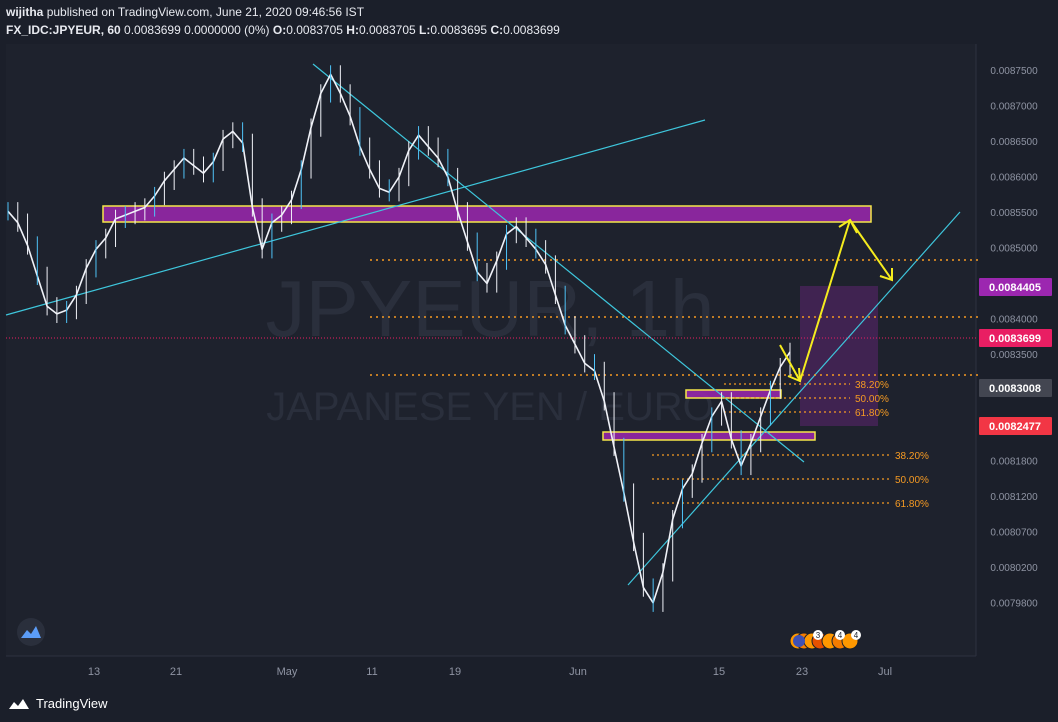  Describe the element at coordinates (1014, 604) in the screenshot. I see `price-axis-label: 0.0079800` at that location.